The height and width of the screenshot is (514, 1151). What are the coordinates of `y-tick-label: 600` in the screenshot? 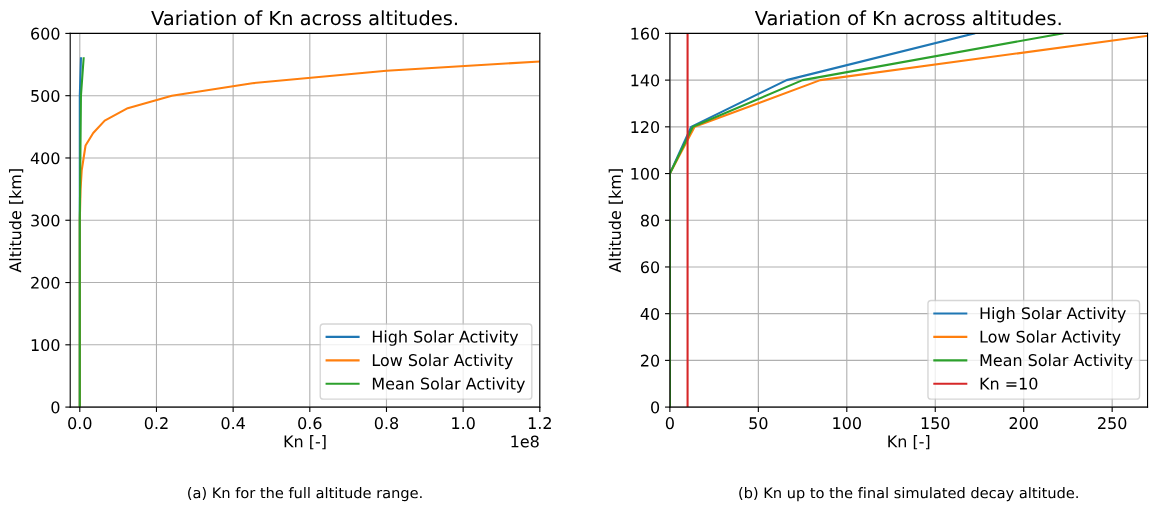 It's located at (45, 33).